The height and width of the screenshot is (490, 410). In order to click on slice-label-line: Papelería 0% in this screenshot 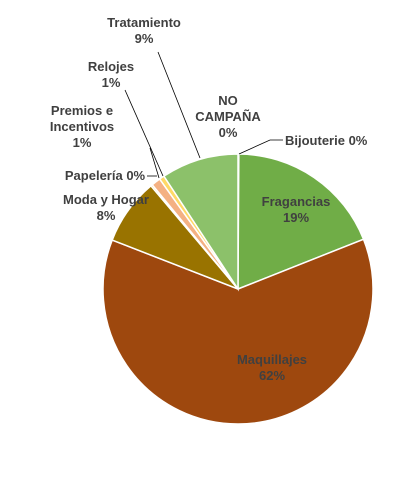, I will do `click(105, 175)`.